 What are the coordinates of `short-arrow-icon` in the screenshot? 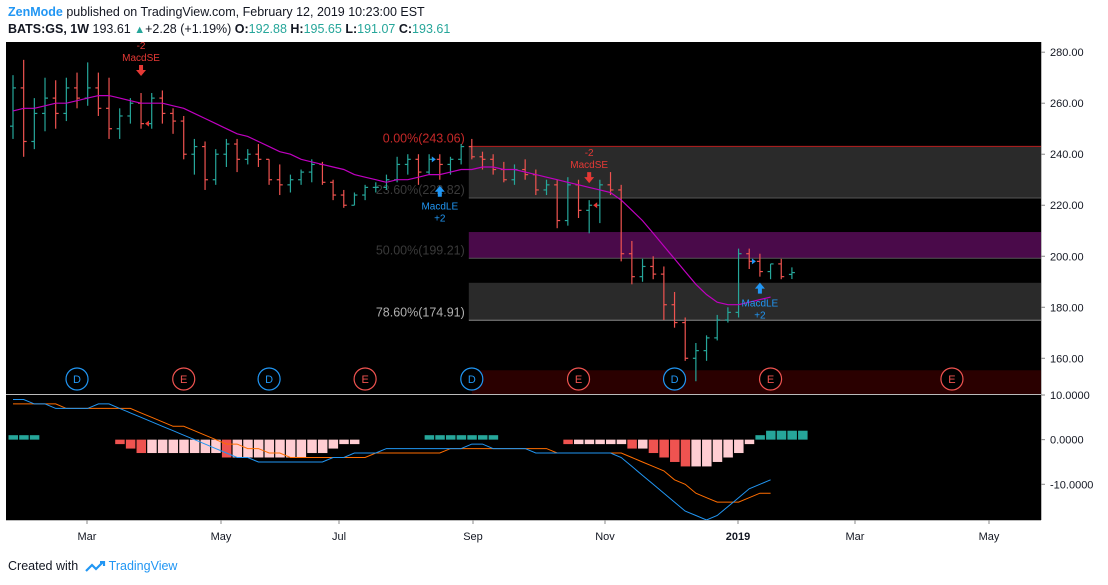 It's located at (141, 71).